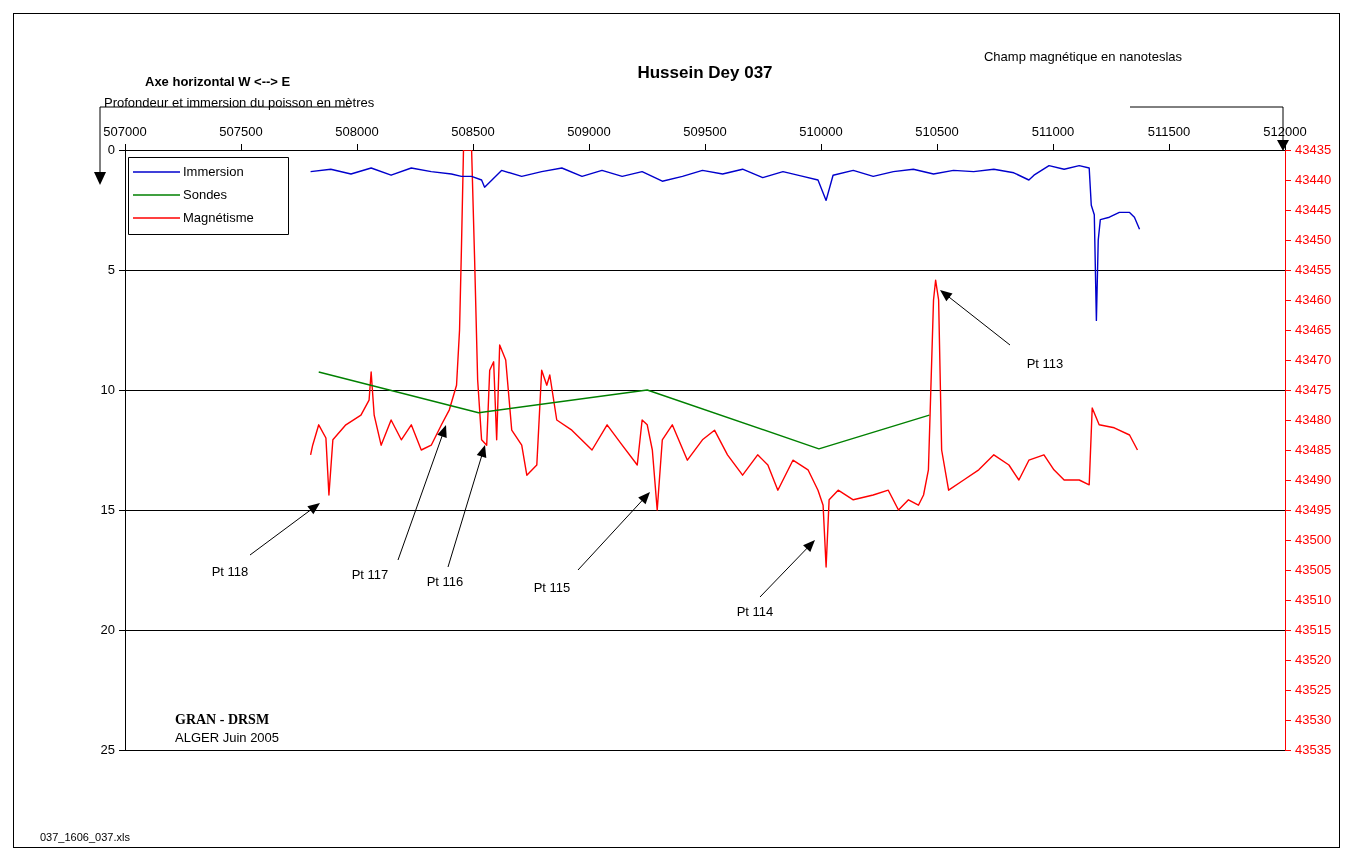 This screenshot has width=1349, height=858. I want to click on y2-tick-label: 43530, so click(1313, 719).